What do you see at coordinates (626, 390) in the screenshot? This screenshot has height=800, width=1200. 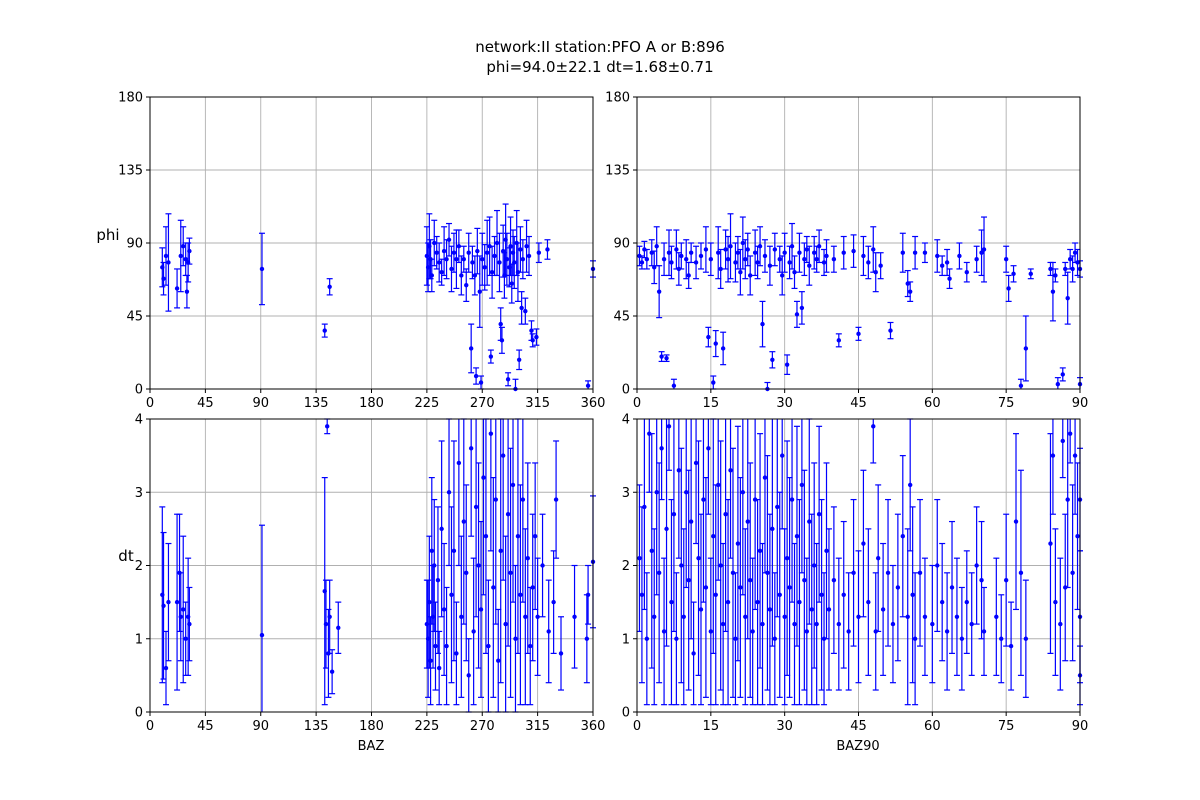 I see `y-tick-label: 0` at bounding box center [626, 390].